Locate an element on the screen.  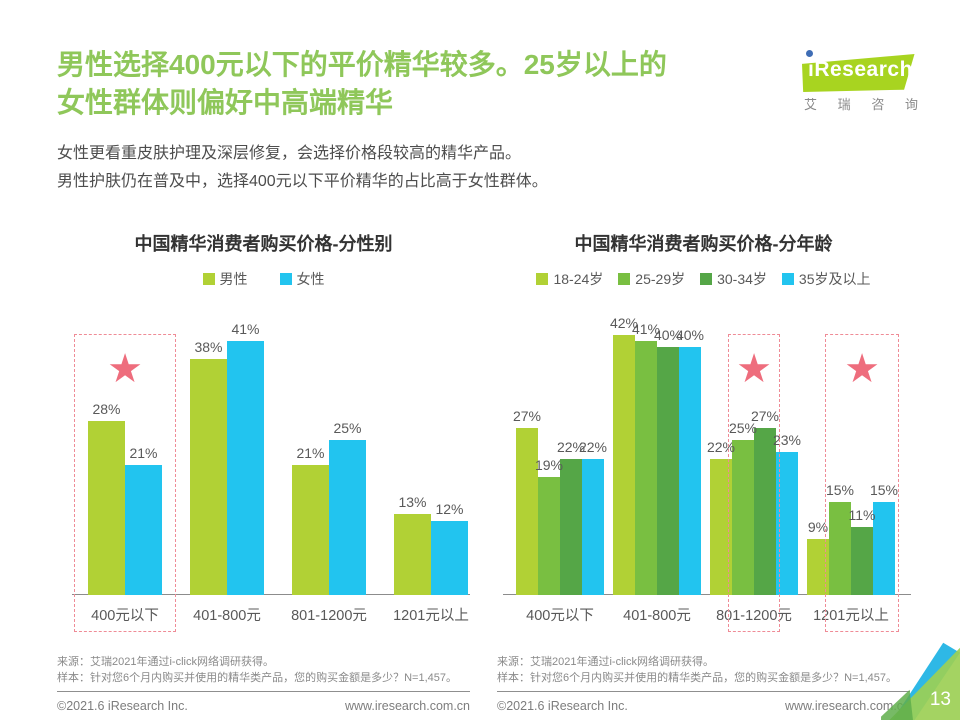
bar-18-24岁-1201元以上 is located at coordinates (818, 567).